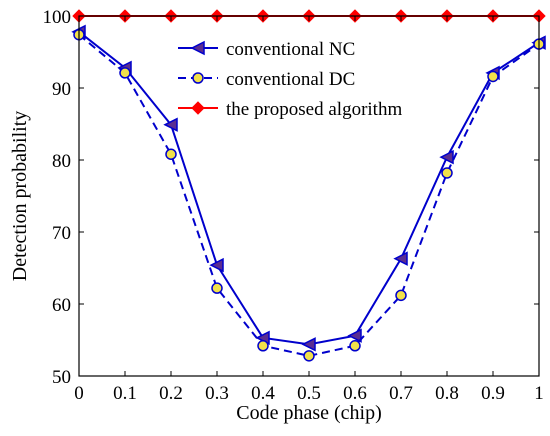 The height and width of the screenshot is (436, 550). What do you see at coordinates (61, 377) in the screenshot?
I see `y-tick-label: 50` at bounding box center [61, 377].